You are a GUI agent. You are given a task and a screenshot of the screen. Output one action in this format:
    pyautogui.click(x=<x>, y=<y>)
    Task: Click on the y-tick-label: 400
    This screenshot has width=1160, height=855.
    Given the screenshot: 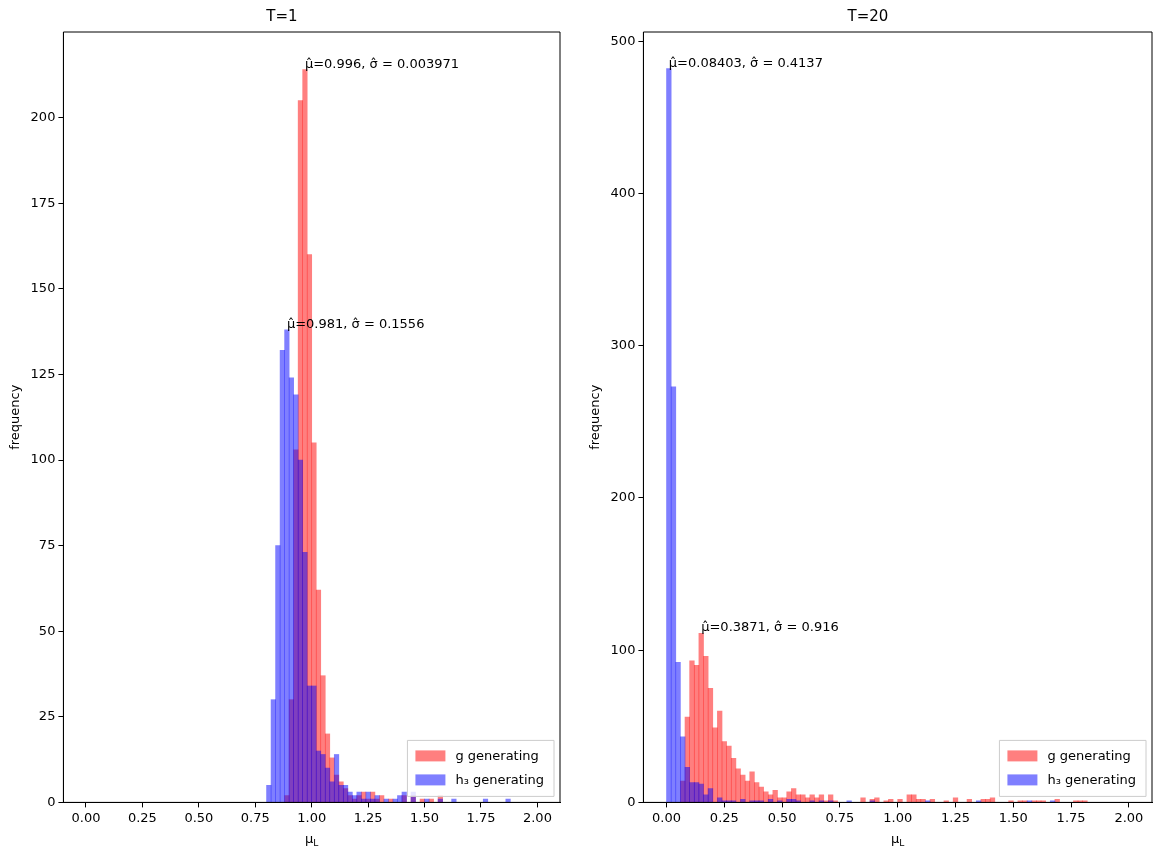 What is the action you would take?
    pyautogui.click(x=623, y=192)
    